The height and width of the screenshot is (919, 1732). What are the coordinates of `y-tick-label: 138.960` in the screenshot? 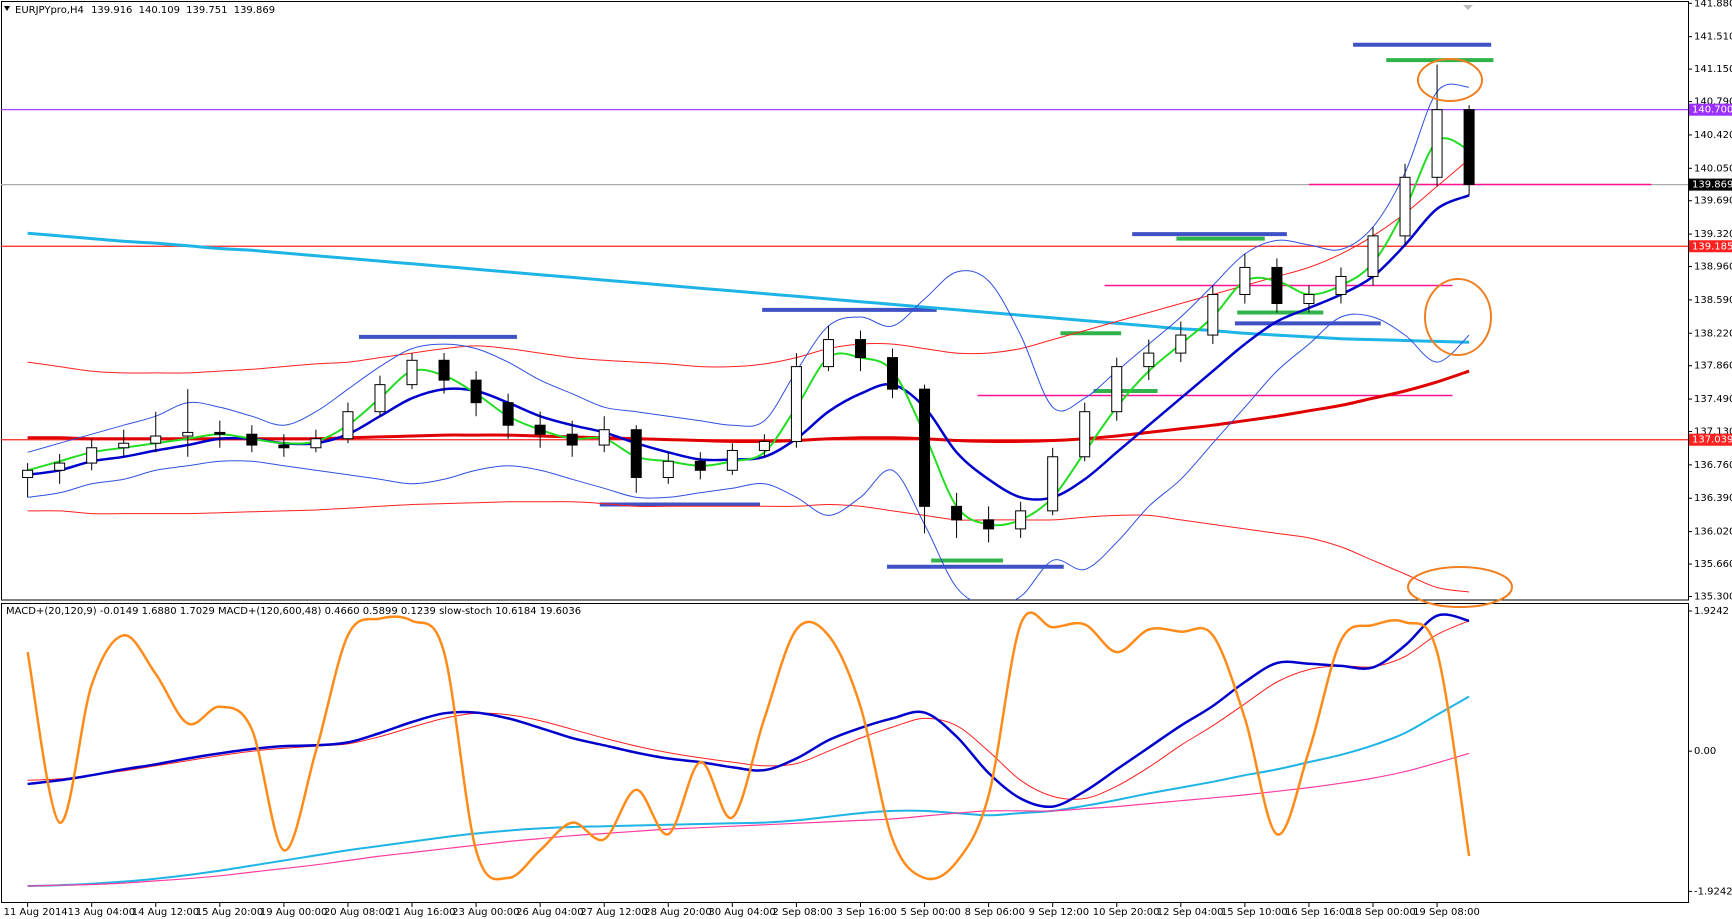 It's located at (1713, 267).